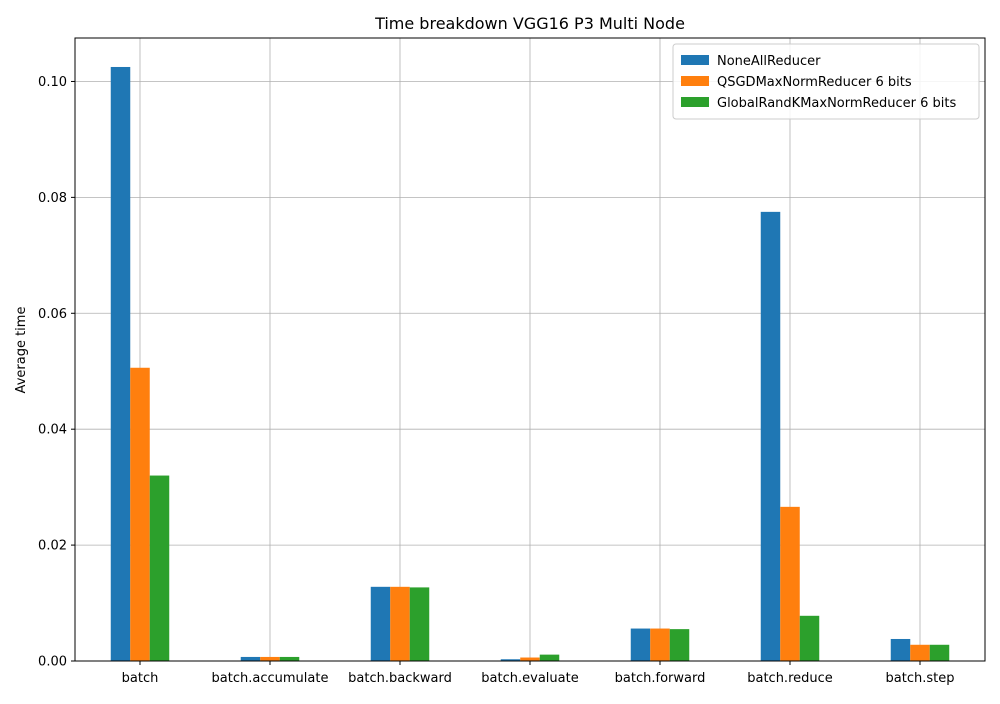 Image resolution: width=1000 pixels, height=704 pixels. I want to click on x-tick-label: batch.reduce, so click(790, 678).